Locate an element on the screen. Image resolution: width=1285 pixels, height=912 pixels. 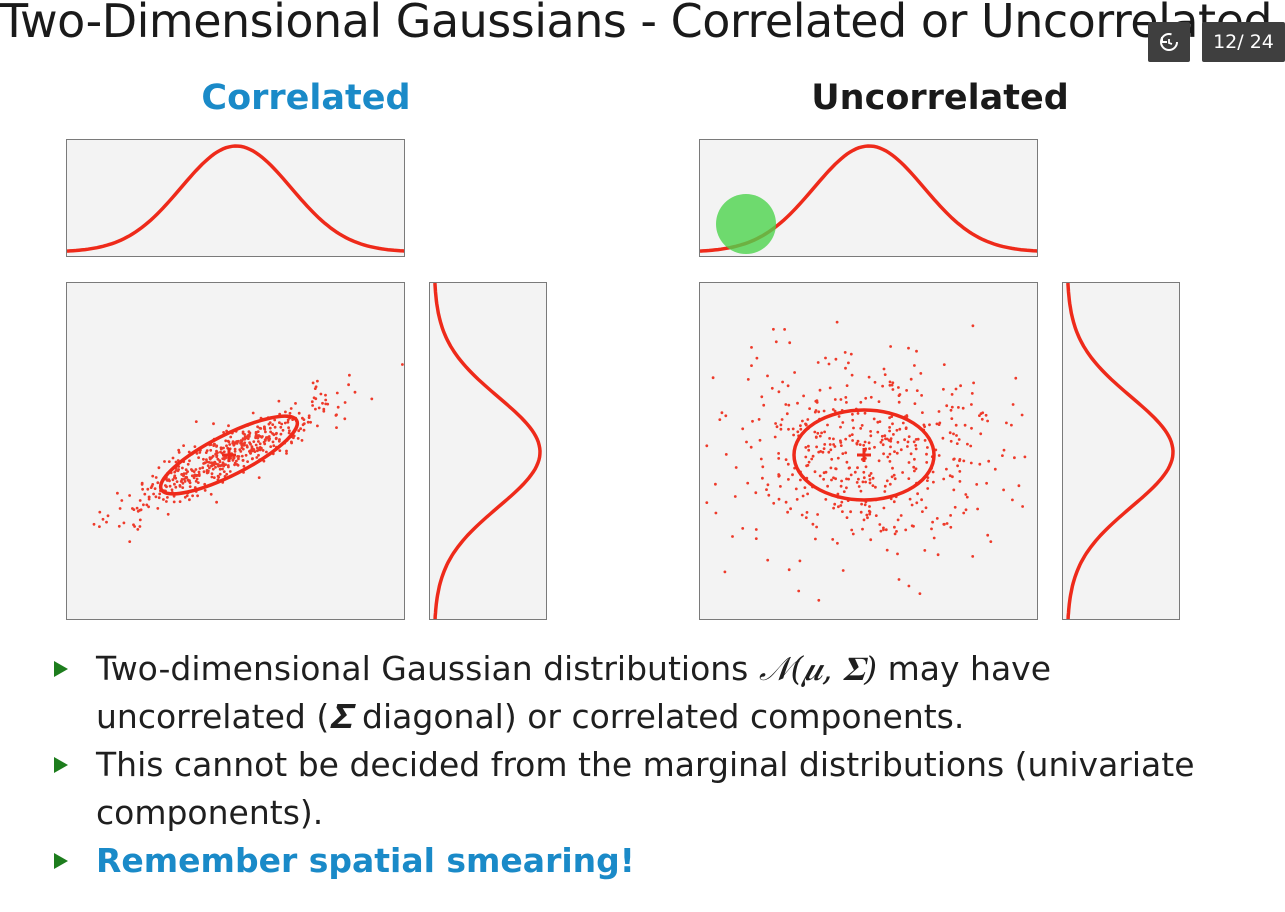
uncorrelated-marginal-y is located at coordinates (1121, 451).